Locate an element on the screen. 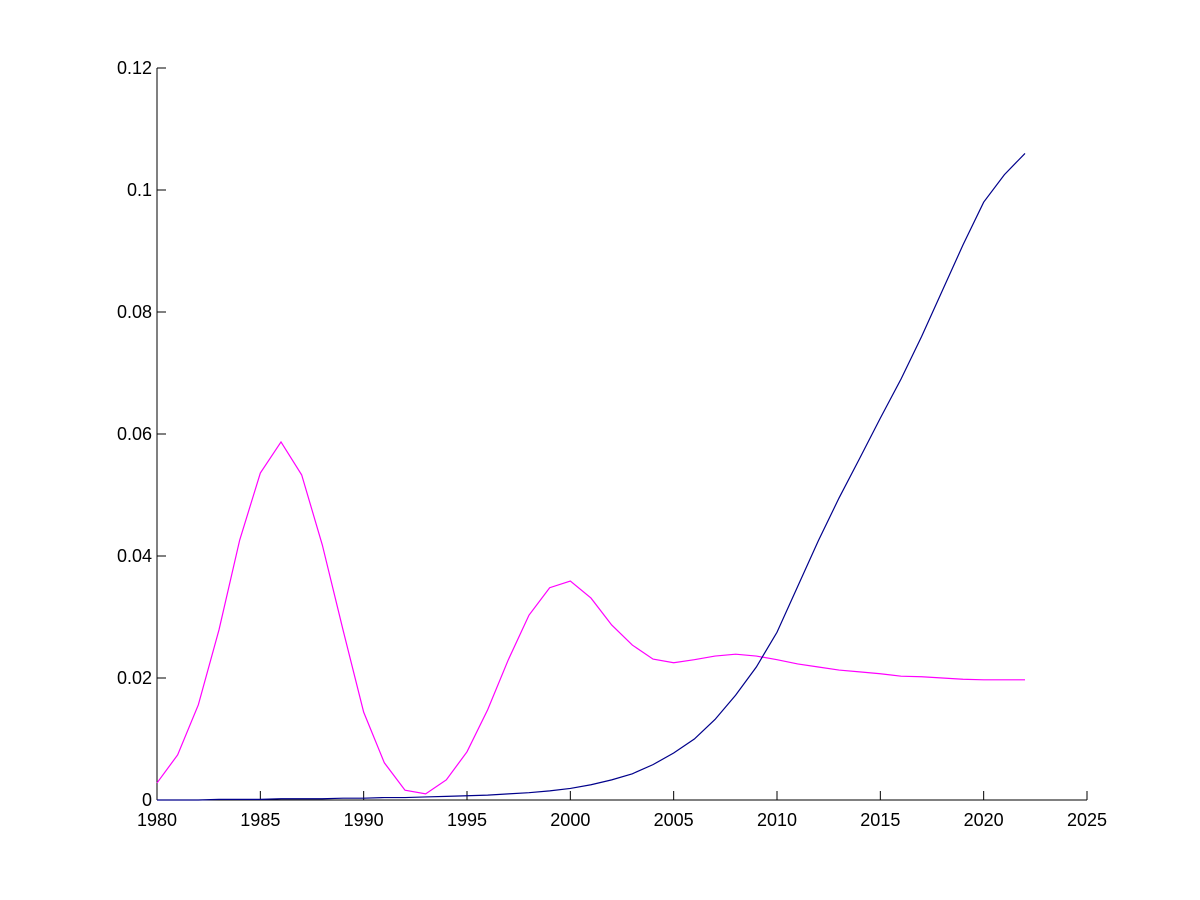 The image size is (1200, 900). x-tick-label: 2015 is located at coordinates (880, 820).